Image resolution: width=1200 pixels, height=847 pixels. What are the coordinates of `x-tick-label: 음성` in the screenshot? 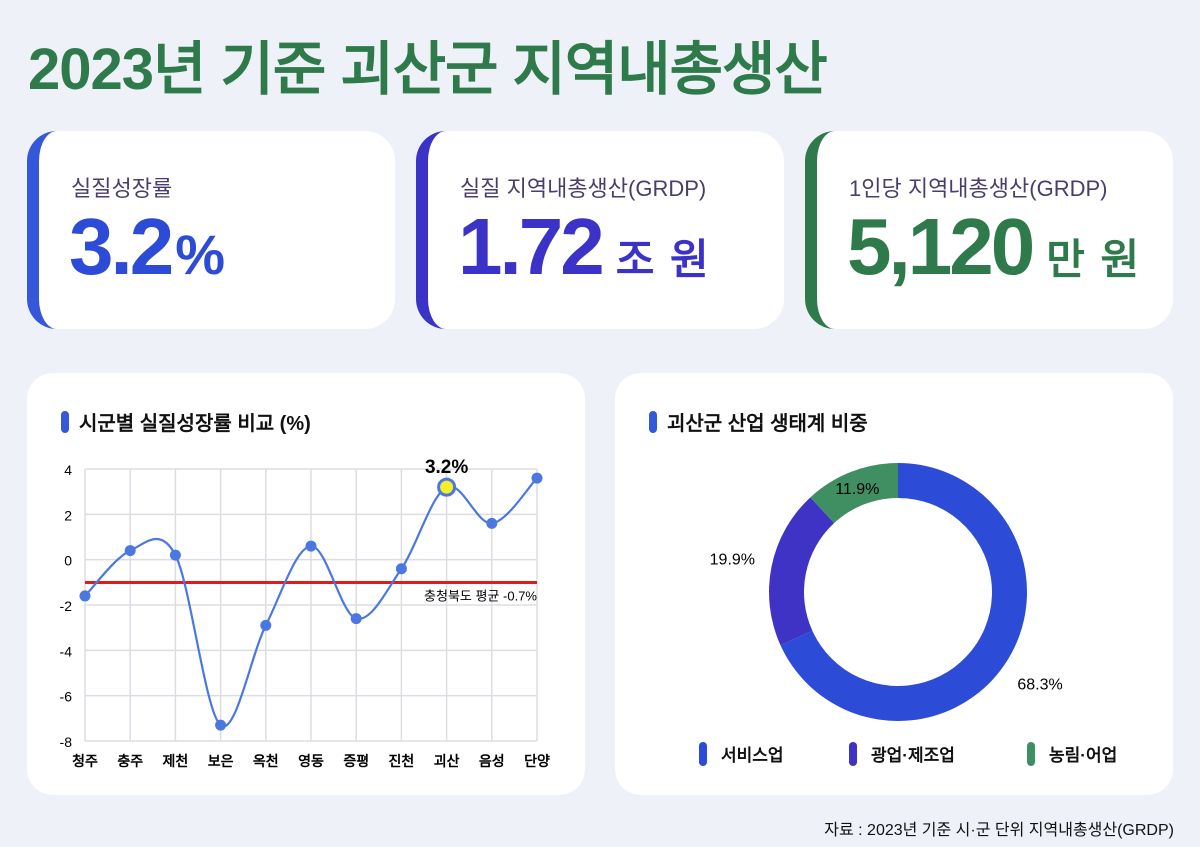 It's located at (492, 761).